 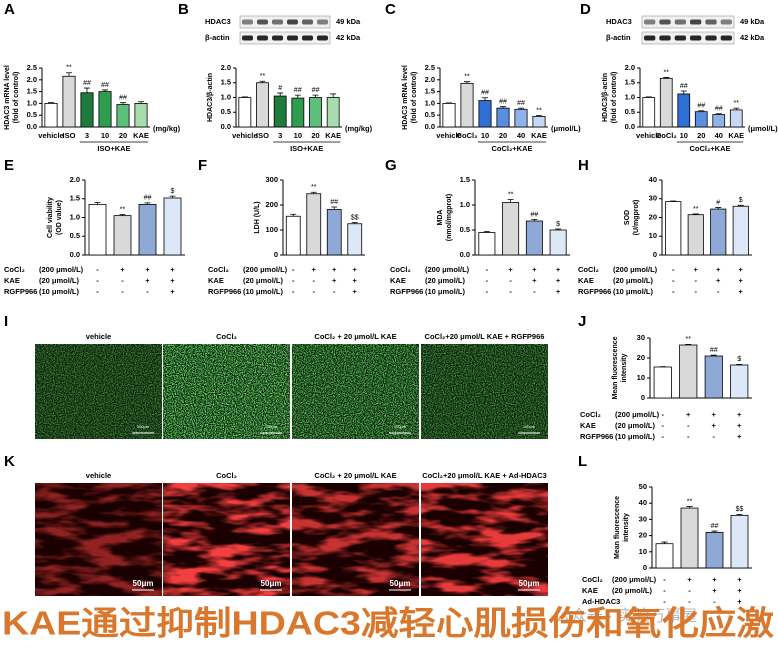 What do you see at coordinates (32, 67) in the screenshot?
I see `y-tick-label: 2.5` at bounding box center [32, 67].